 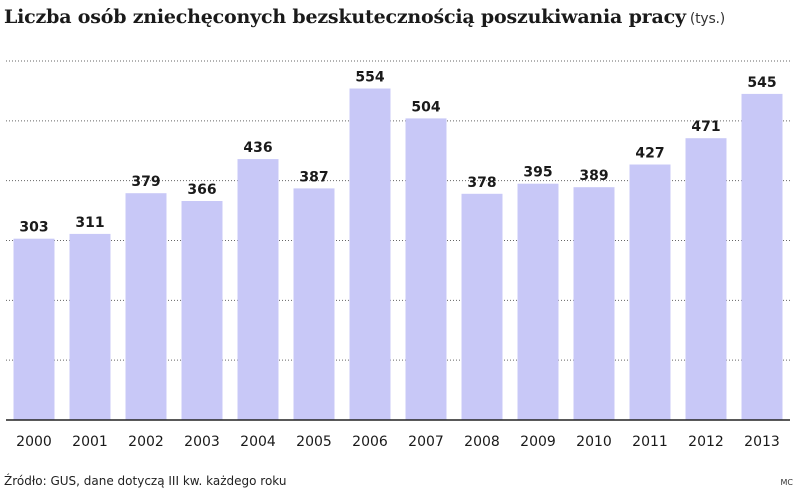 What do you see at coordinates (761, 83) in the screenshot?
I see `bar-value-label: 545` at bounding box center [761, 83].